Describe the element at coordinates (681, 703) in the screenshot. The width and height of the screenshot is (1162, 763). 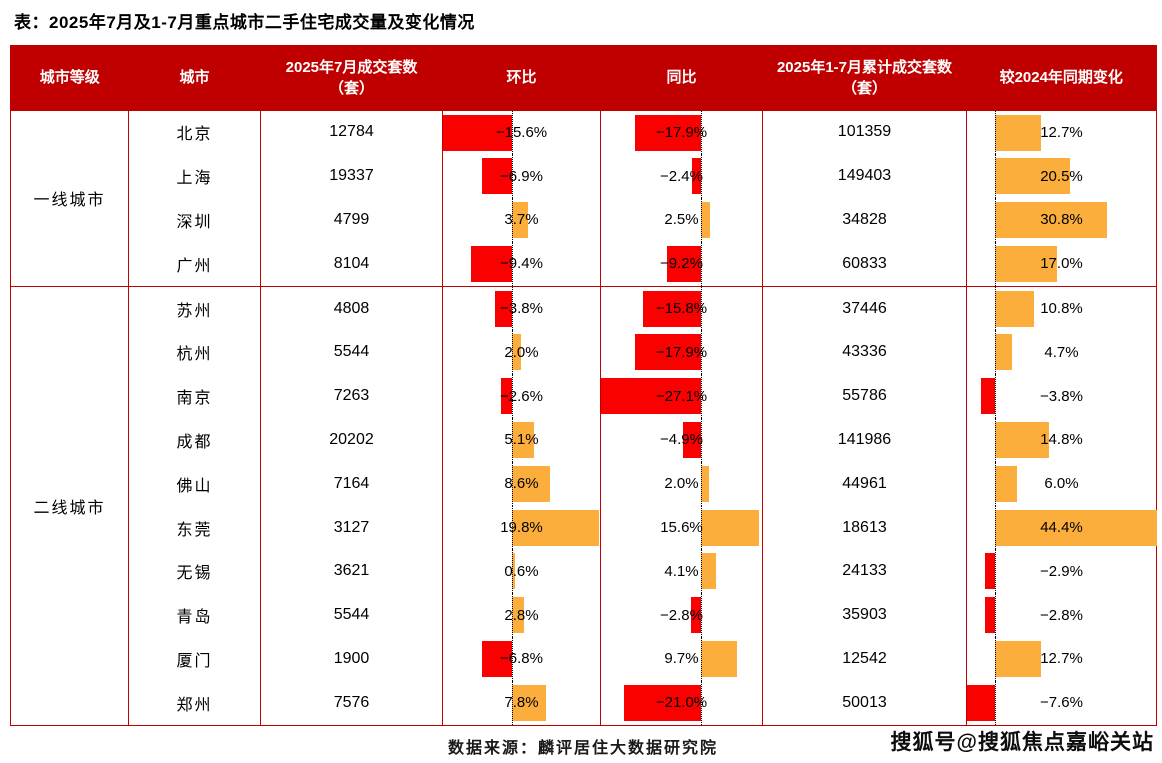
I see `yoy-value-label: −21.0%` at that location.